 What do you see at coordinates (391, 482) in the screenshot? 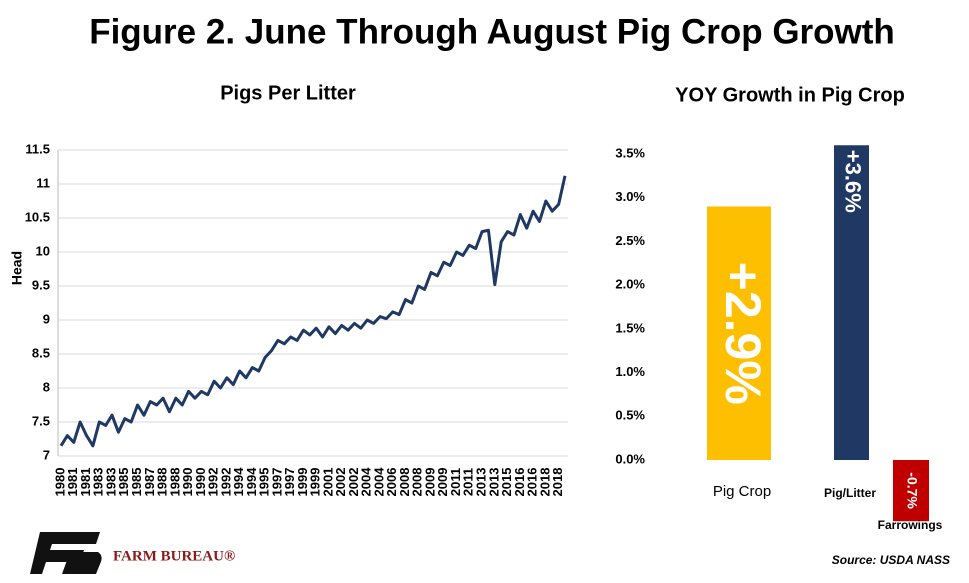
I see `x-tick-label: 2006` at bounding box center [391, 482].